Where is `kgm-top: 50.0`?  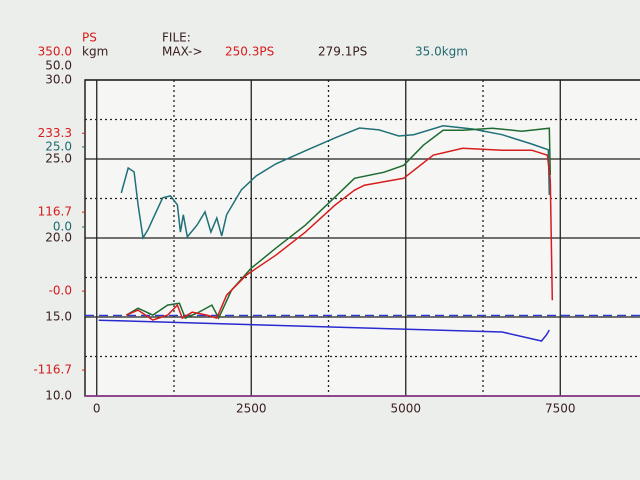 kgm-top: 50.0 is located at coordinates (58, 66).